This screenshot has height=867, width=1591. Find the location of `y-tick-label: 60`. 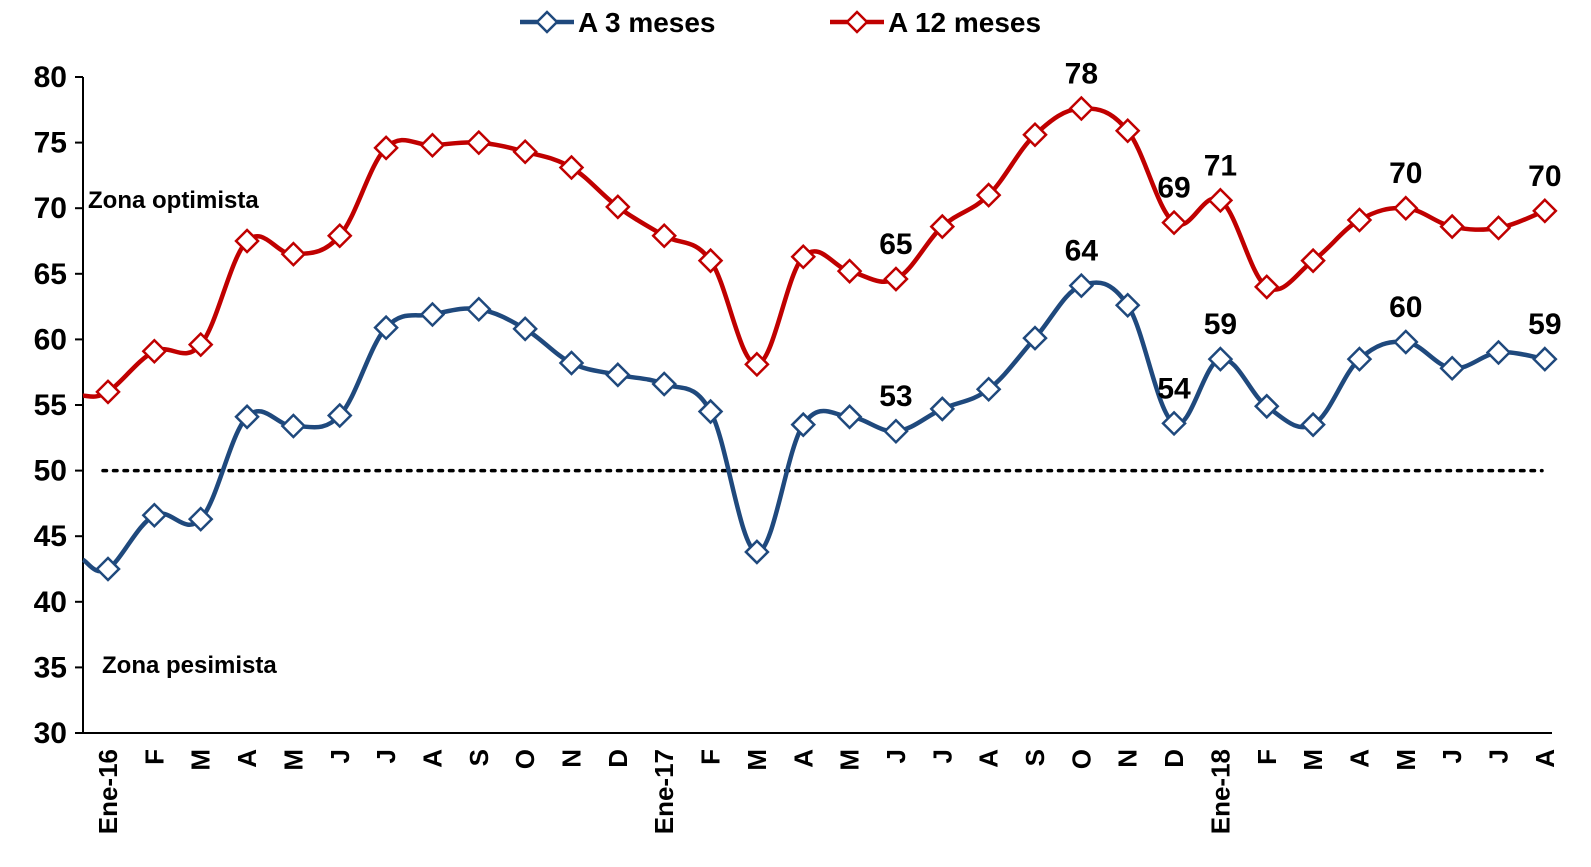

y-tick-label: 60 is located at coordinates (50, 339).